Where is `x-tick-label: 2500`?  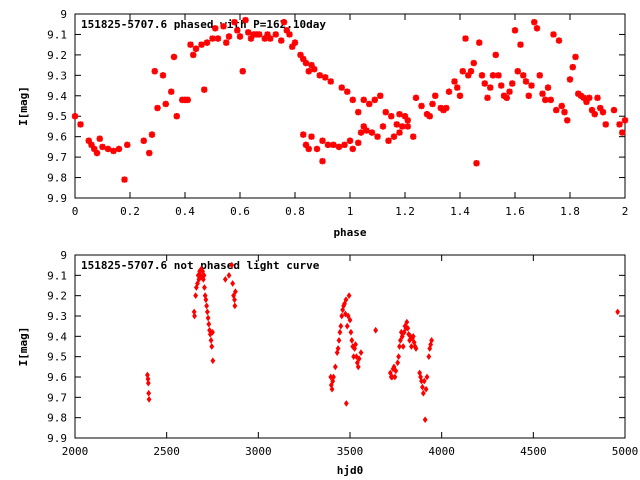
x-tick-label: 2500 is located at coordinates (166, 451).